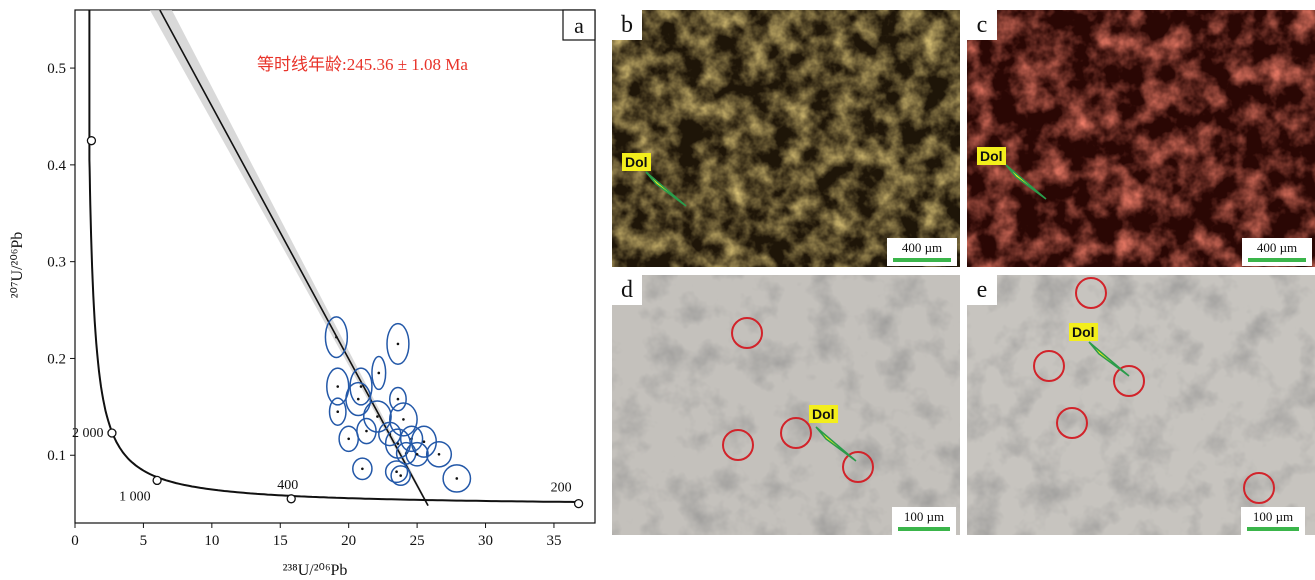 The image size is (1315, 580). I want to click on micrograph-d-image, so click(786, 405).